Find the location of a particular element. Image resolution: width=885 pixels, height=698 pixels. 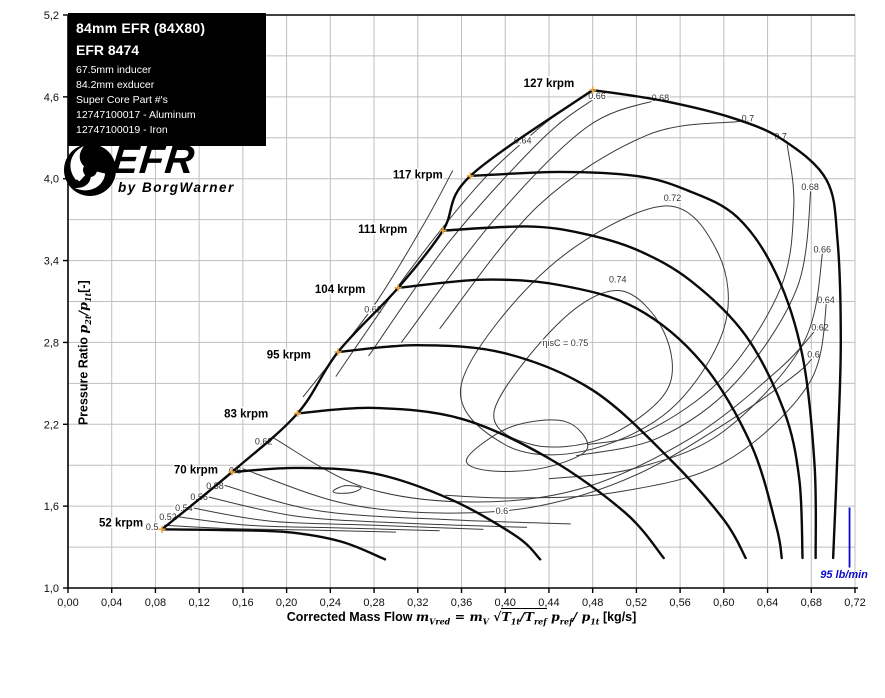

contour-0.72: 0.72 is located at coordinates (594, 323).